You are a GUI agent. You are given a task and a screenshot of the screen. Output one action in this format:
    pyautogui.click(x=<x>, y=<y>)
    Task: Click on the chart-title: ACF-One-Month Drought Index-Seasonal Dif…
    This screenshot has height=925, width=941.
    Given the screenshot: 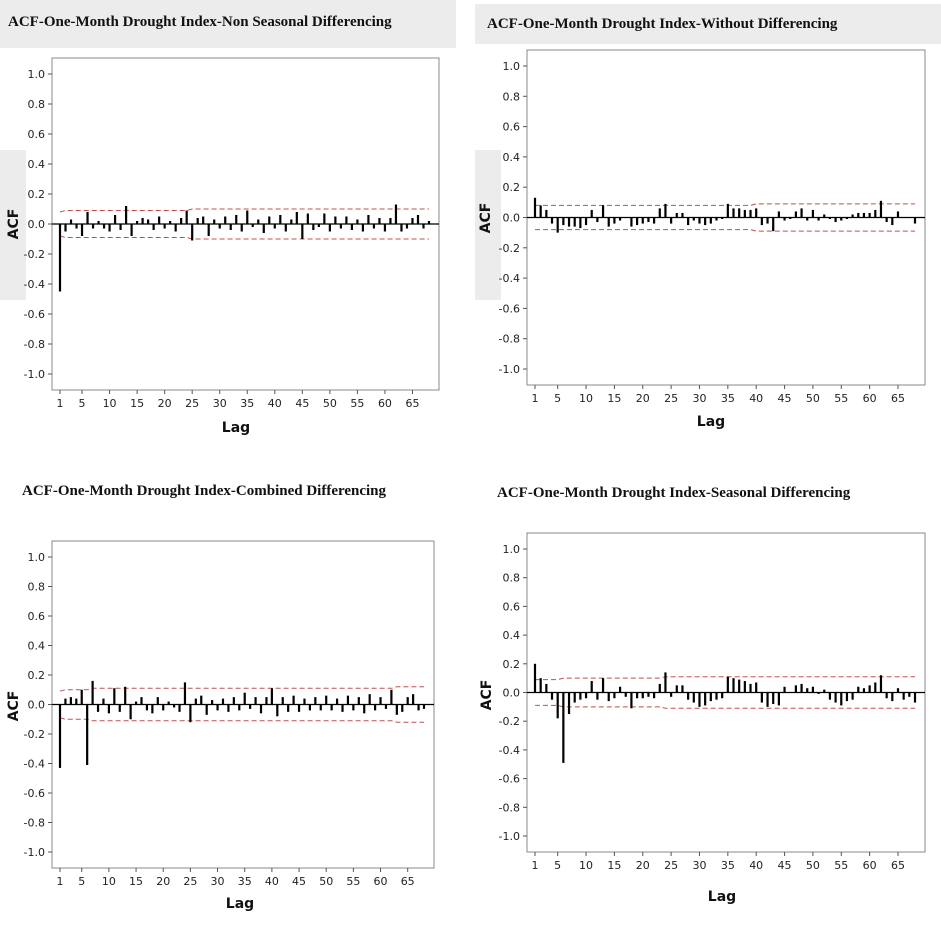 What is the action you would take?
    pyautogui.click(x=674, y=493)
    